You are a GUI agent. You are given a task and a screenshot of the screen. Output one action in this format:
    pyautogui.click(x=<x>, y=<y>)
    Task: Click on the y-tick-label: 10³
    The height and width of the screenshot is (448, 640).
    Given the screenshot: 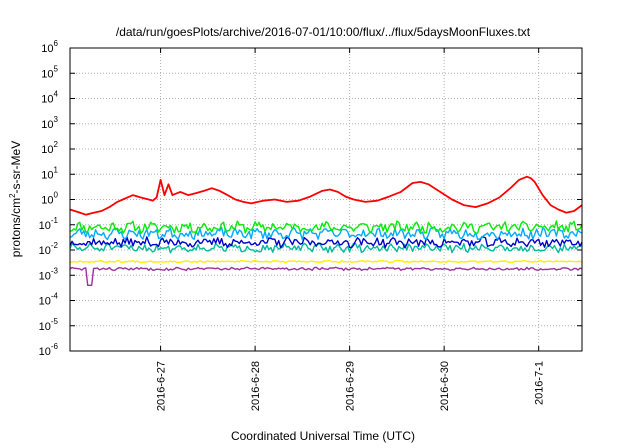 What is the action you would take?
    pyautogui.click(x=49, y=123)
    